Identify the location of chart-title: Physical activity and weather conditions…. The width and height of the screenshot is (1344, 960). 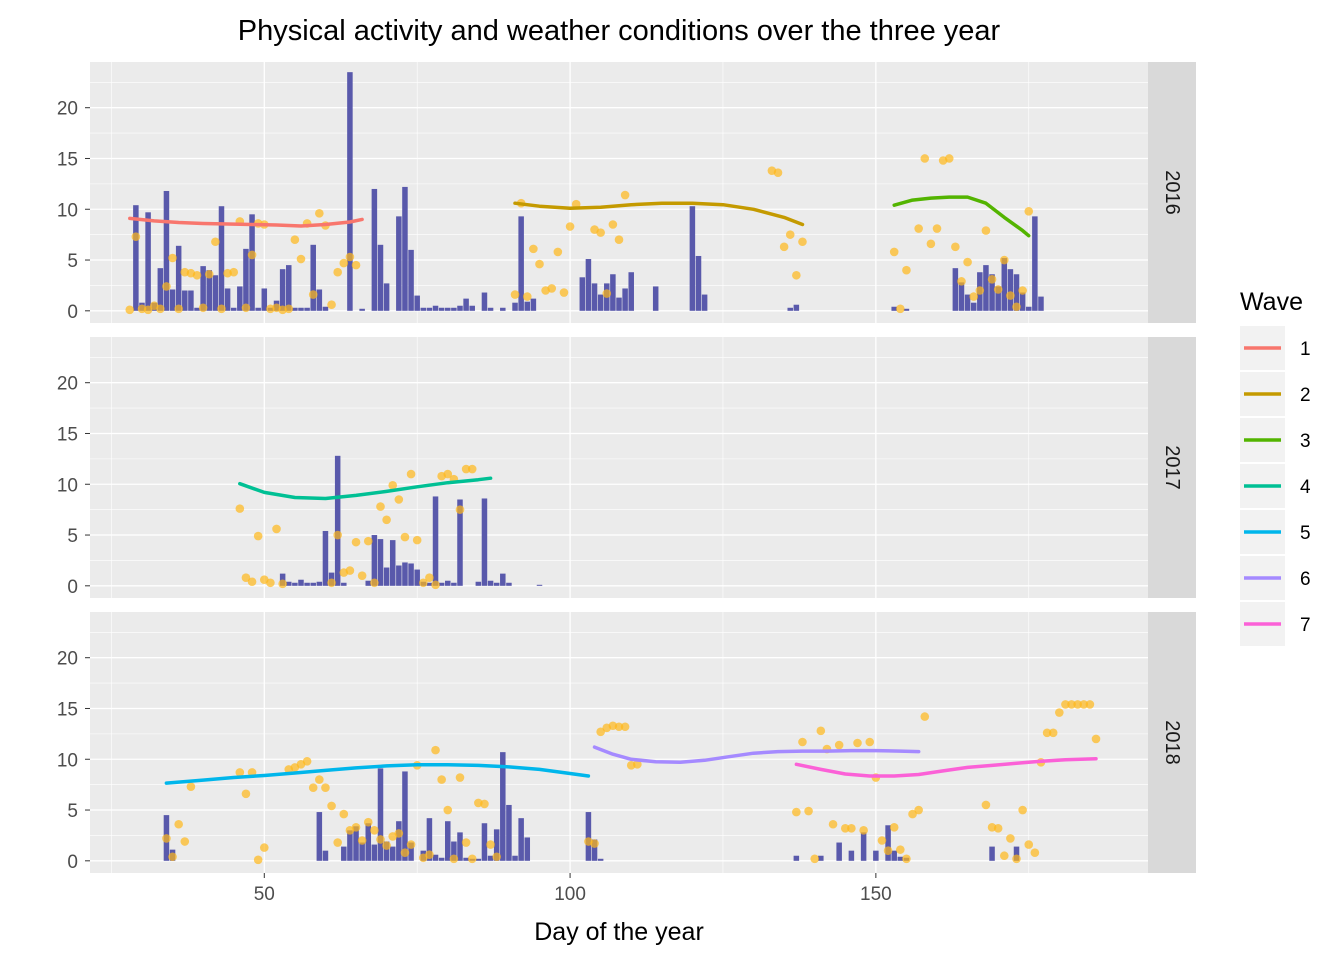
(619, 31).